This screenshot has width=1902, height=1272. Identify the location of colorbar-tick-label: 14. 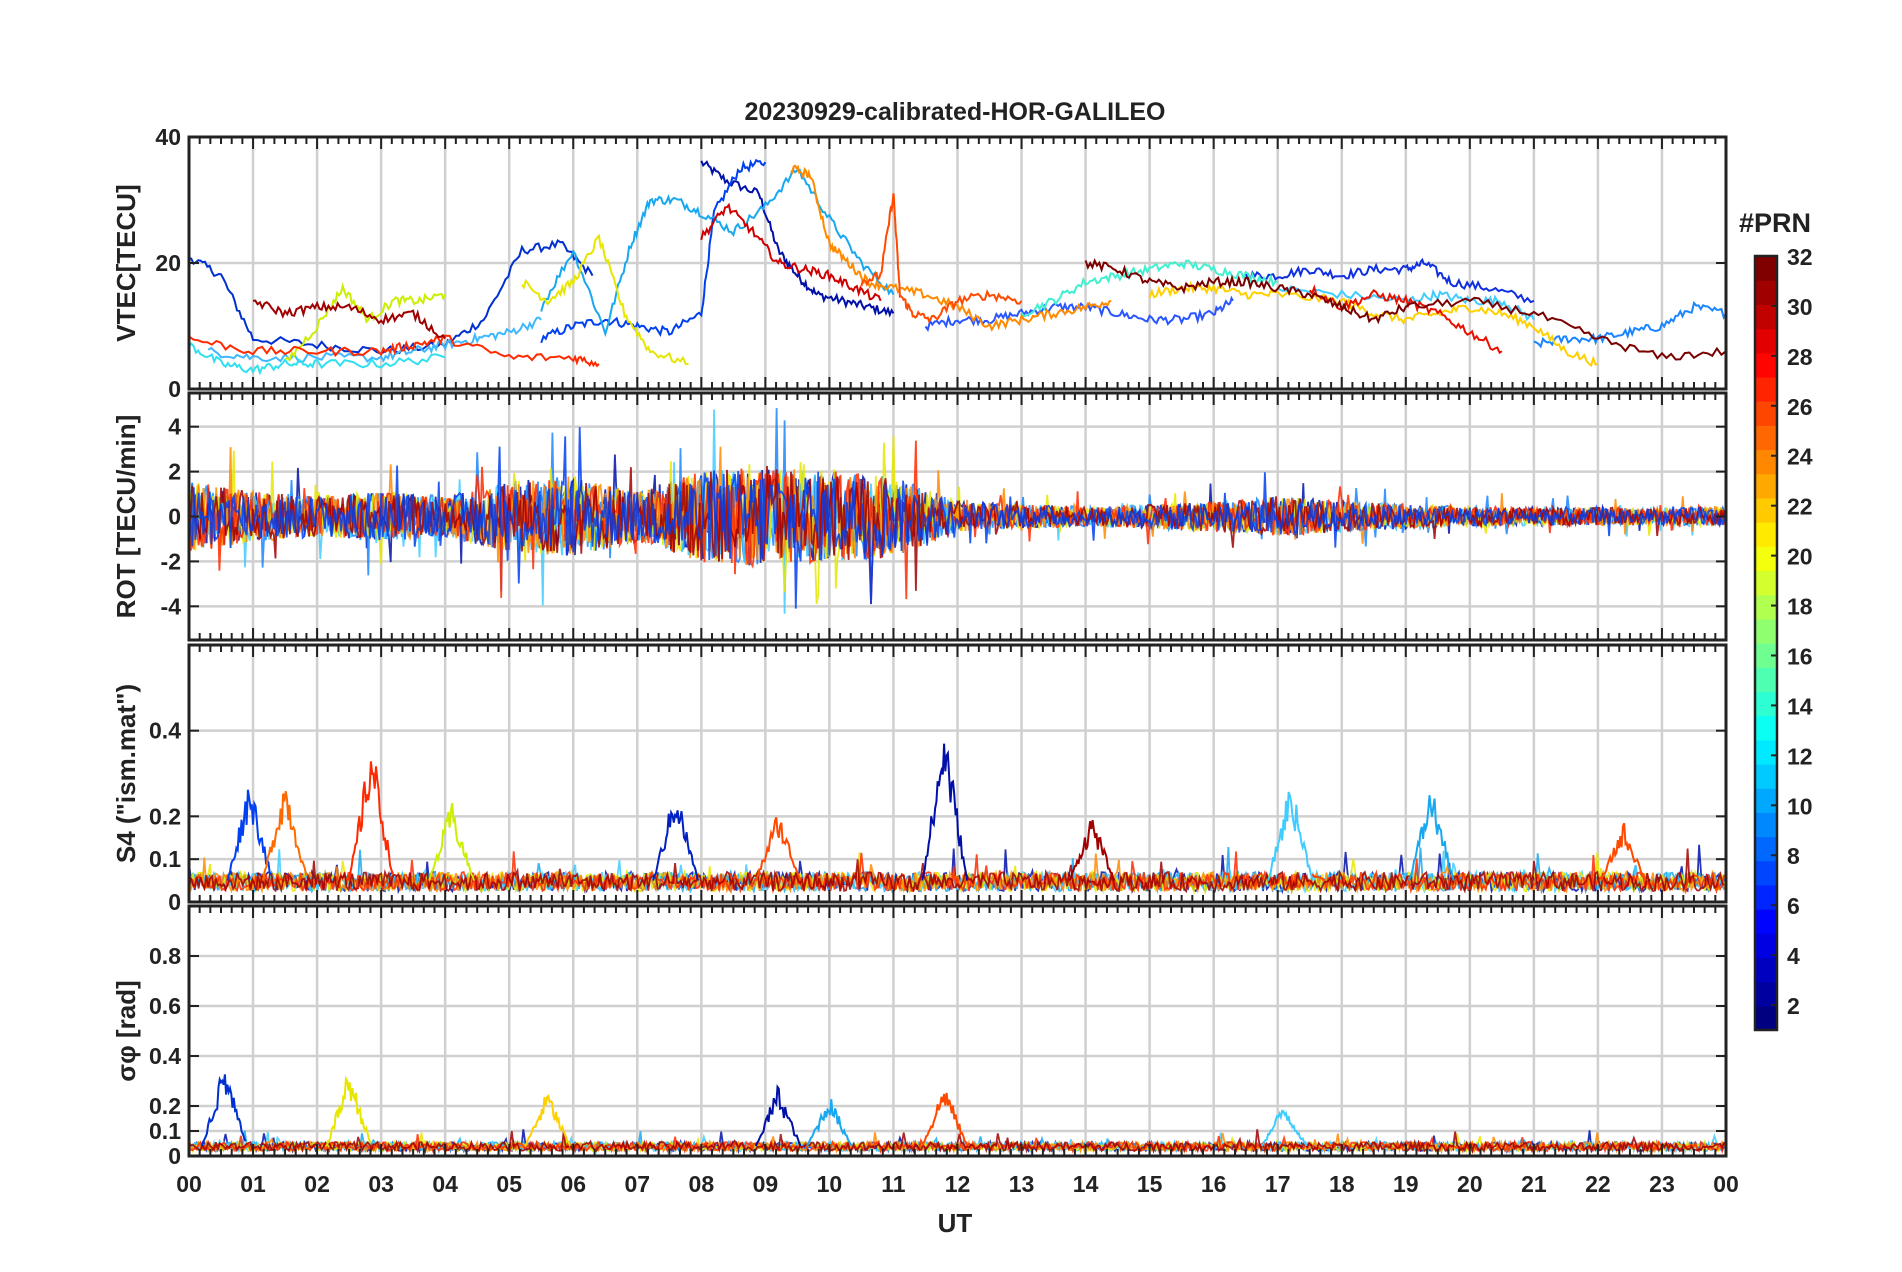
(1800, 706).